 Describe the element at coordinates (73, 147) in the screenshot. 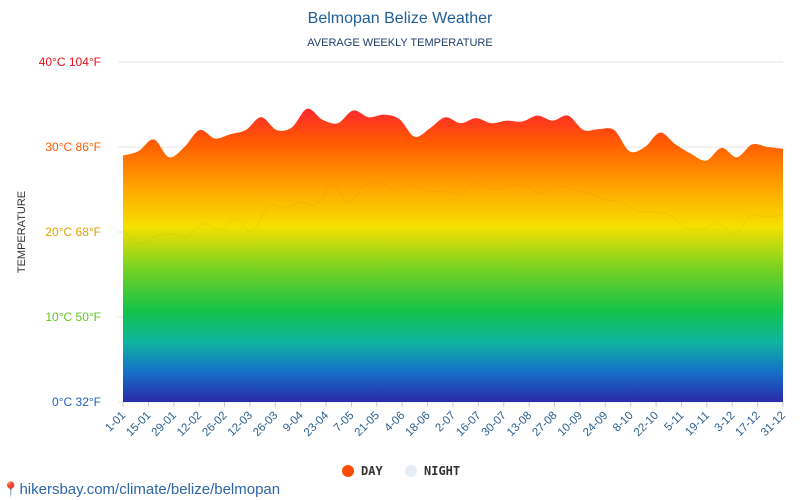

I see `y-tick-label: 30°C 86°F` at that location.